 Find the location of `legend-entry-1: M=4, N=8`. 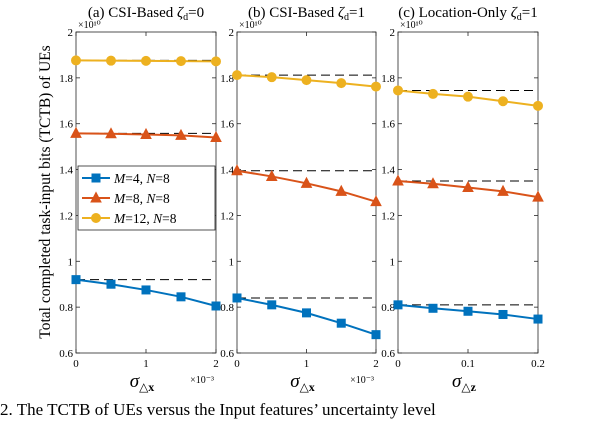

legend-entry-1: M=4, N=8 is located at coordinates (141, 178).